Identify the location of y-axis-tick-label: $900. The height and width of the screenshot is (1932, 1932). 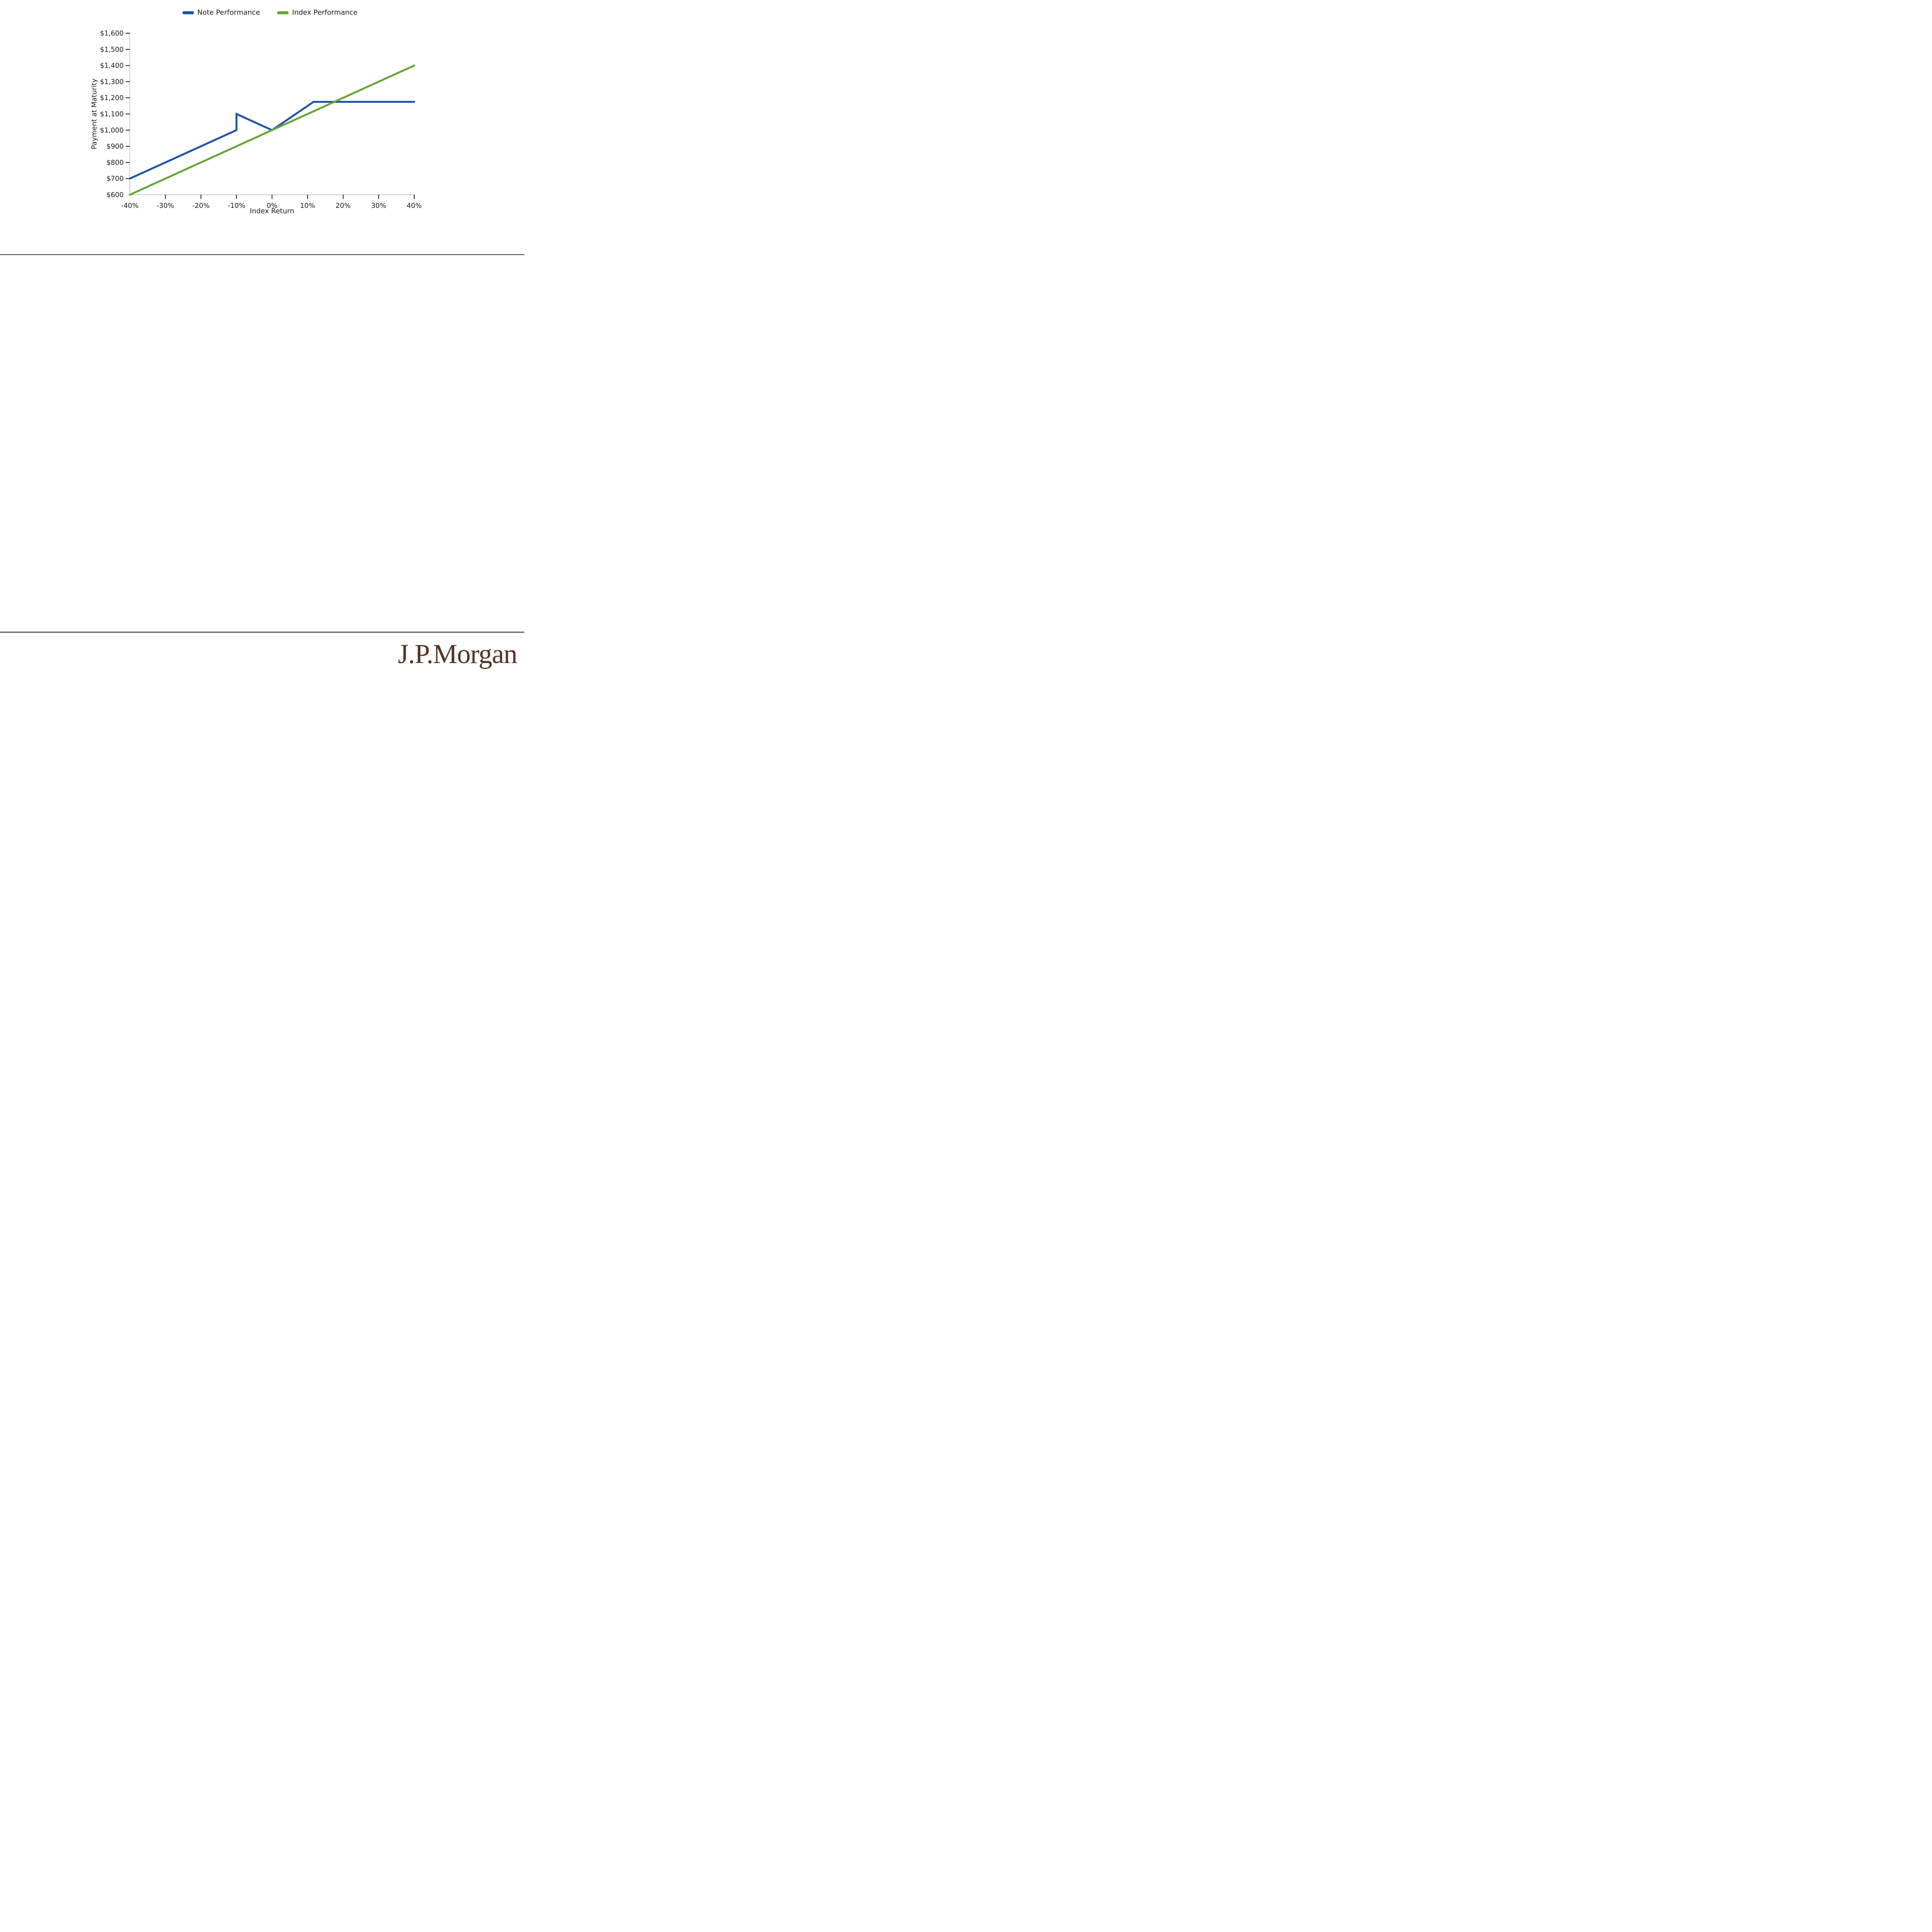
(115, 147).